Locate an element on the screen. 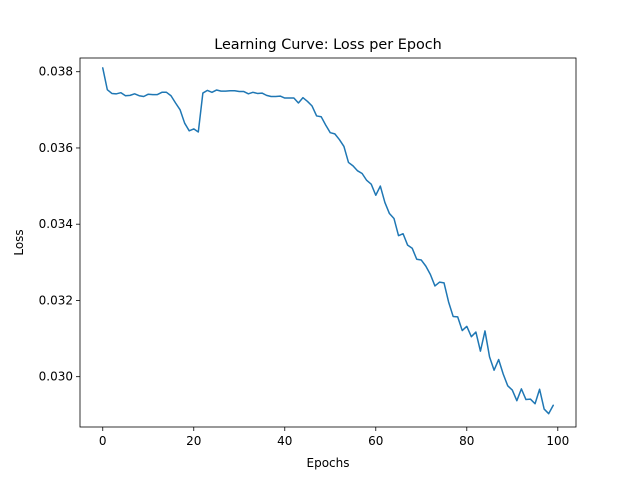 The image size is (640, 480). x-tick-label: 100 is located at coordinates (557, 441).